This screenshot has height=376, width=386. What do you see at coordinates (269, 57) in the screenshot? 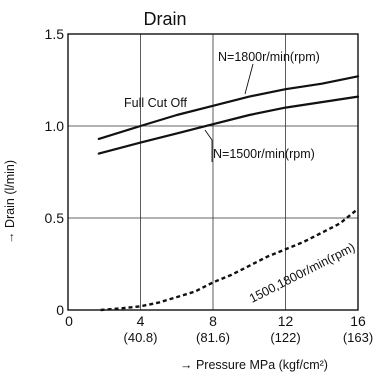
I see `series-label-1800: N=1800r/min(rpm)` at bounding box center [269, 57].